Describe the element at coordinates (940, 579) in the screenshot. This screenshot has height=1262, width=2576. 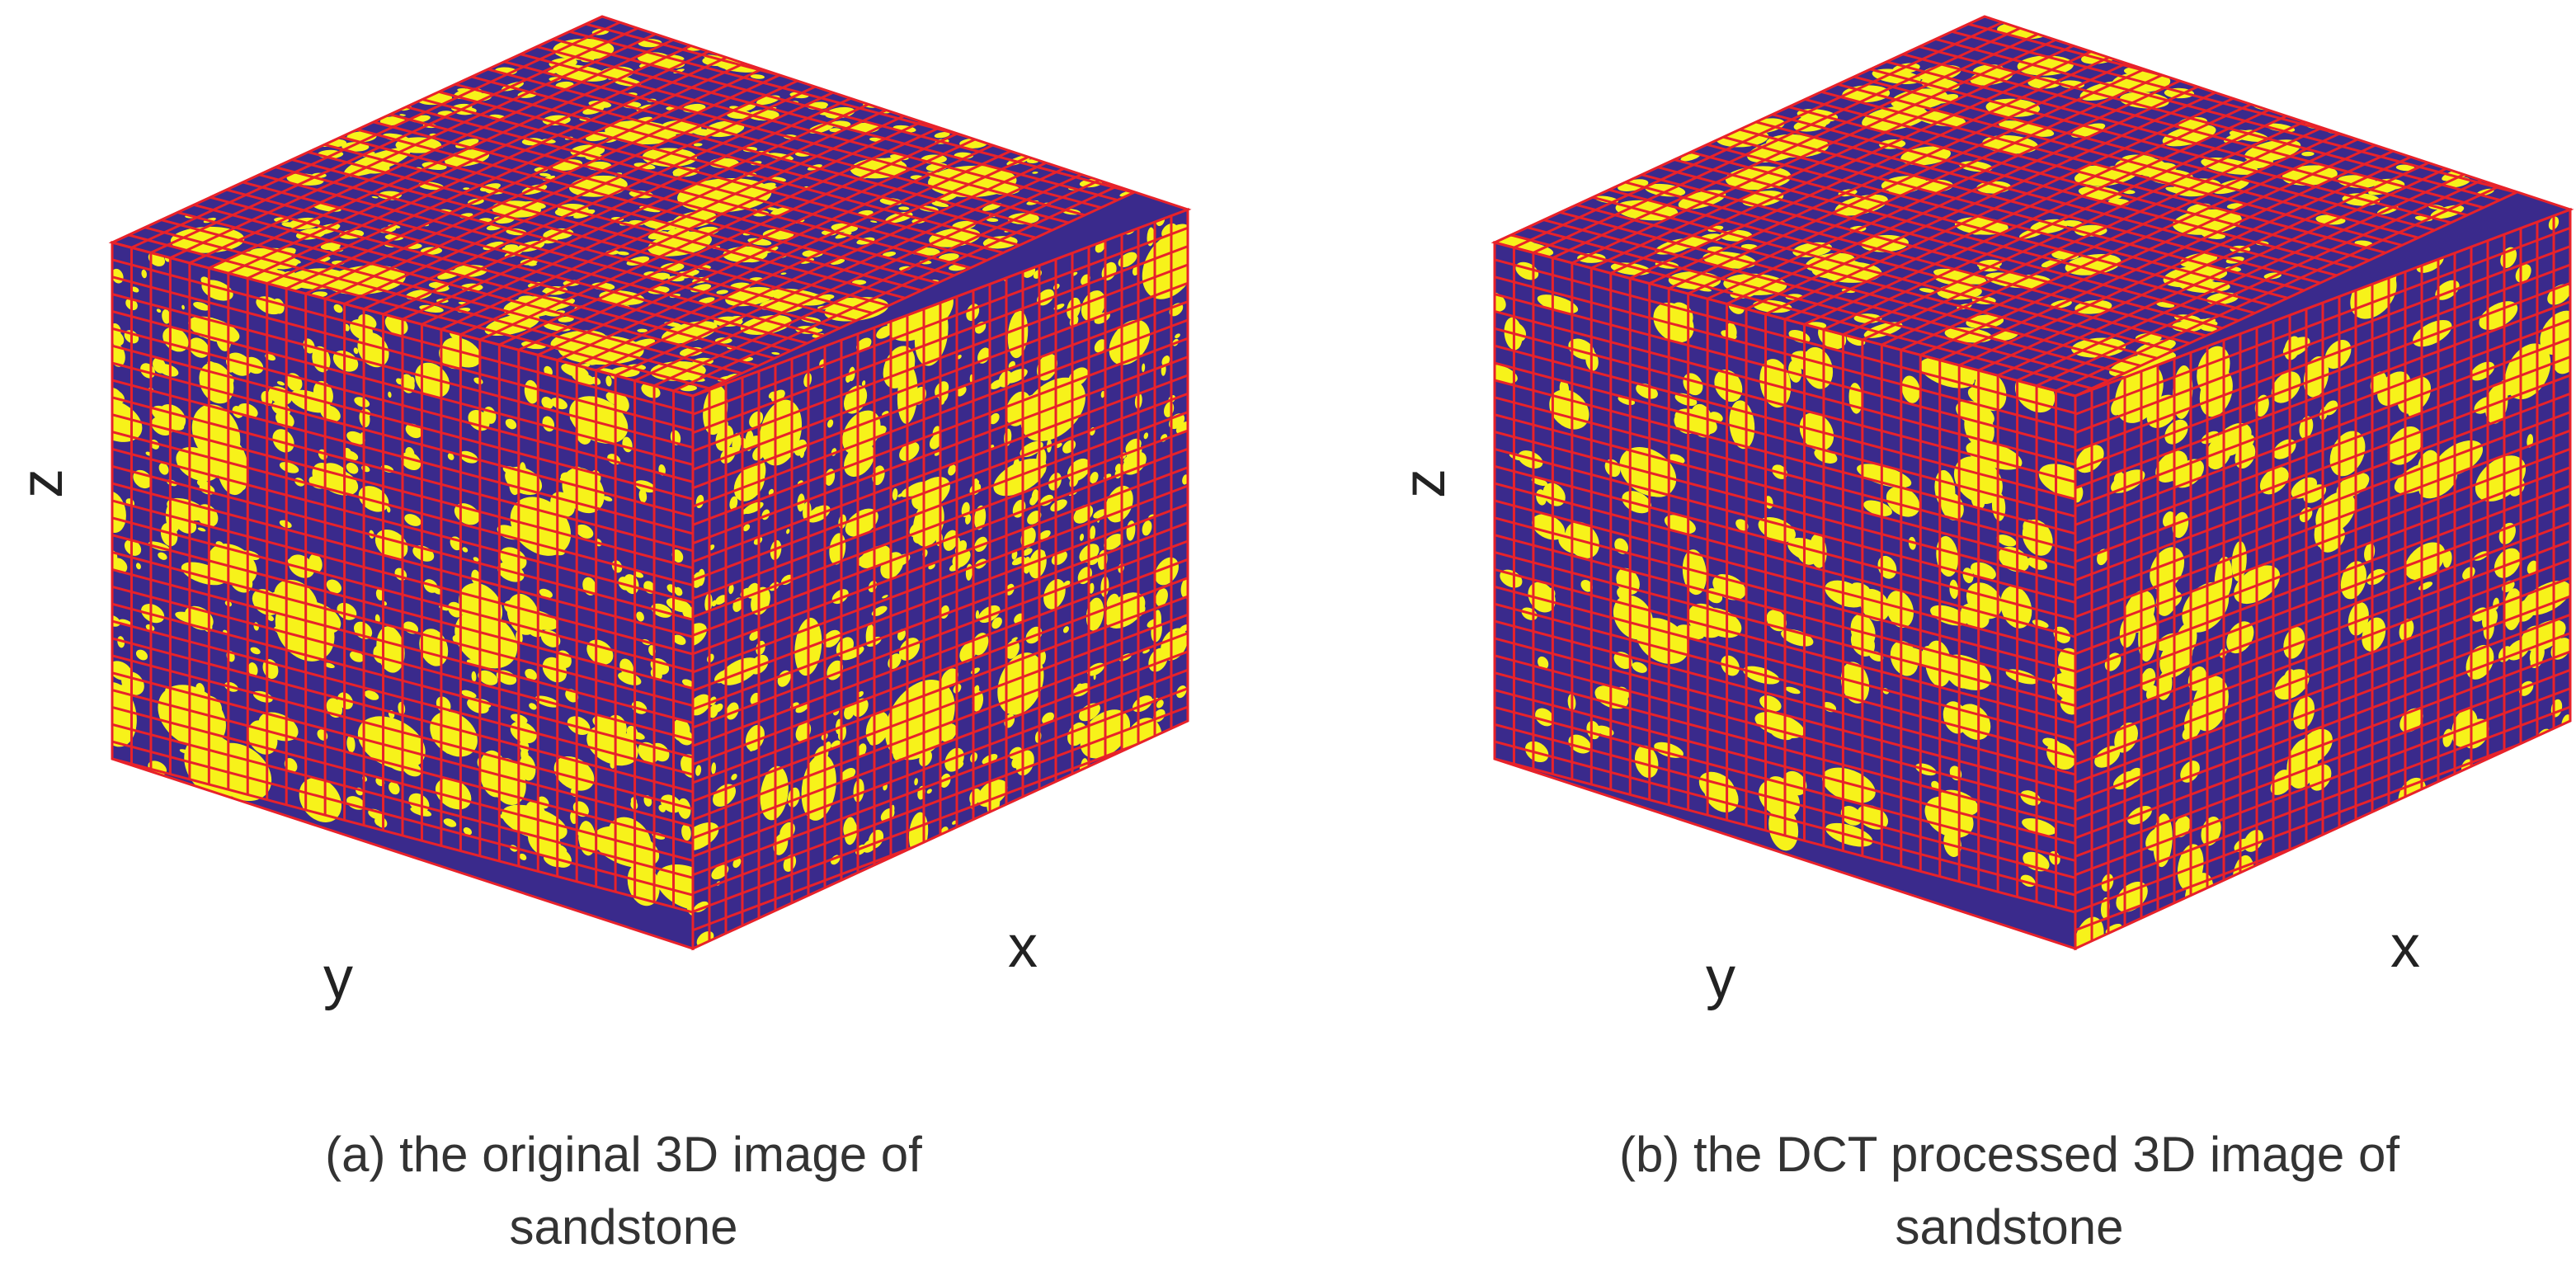
I see `cube-face` at that location.